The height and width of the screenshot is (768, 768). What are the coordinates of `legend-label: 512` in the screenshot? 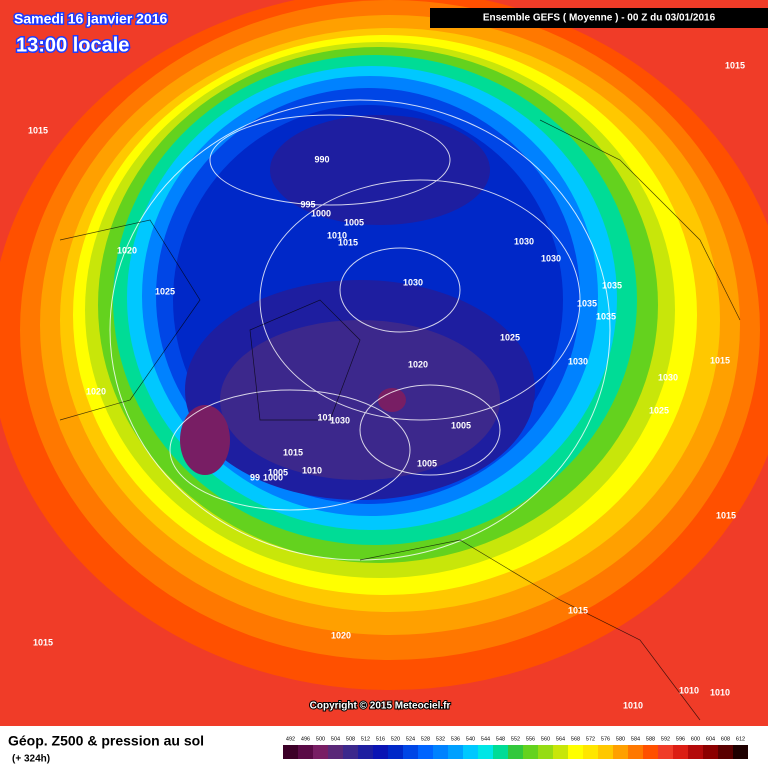 It's located at (365, 739).